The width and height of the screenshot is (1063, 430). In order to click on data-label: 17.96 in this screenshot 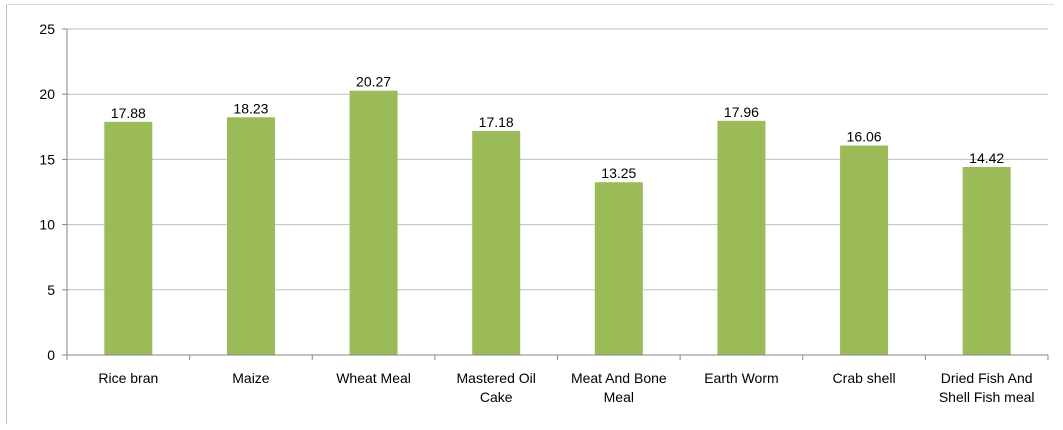, I will do `click(741, 112)`.